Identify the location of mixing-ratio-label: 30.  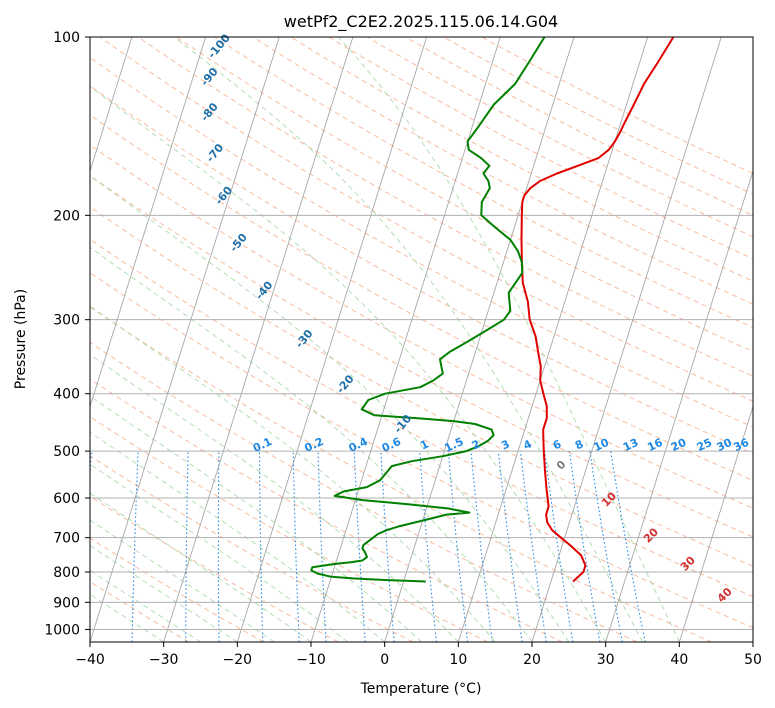
(725, 445).